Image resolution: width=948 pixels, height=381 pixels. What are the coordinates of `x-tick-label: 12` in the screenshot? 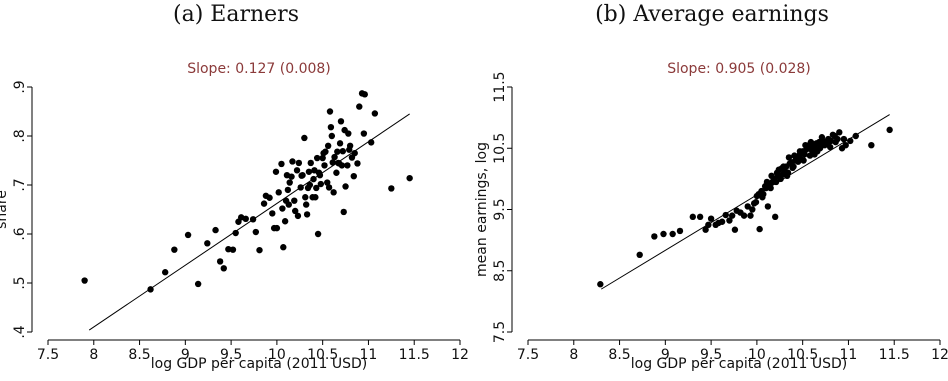 It's located at (939, 355).